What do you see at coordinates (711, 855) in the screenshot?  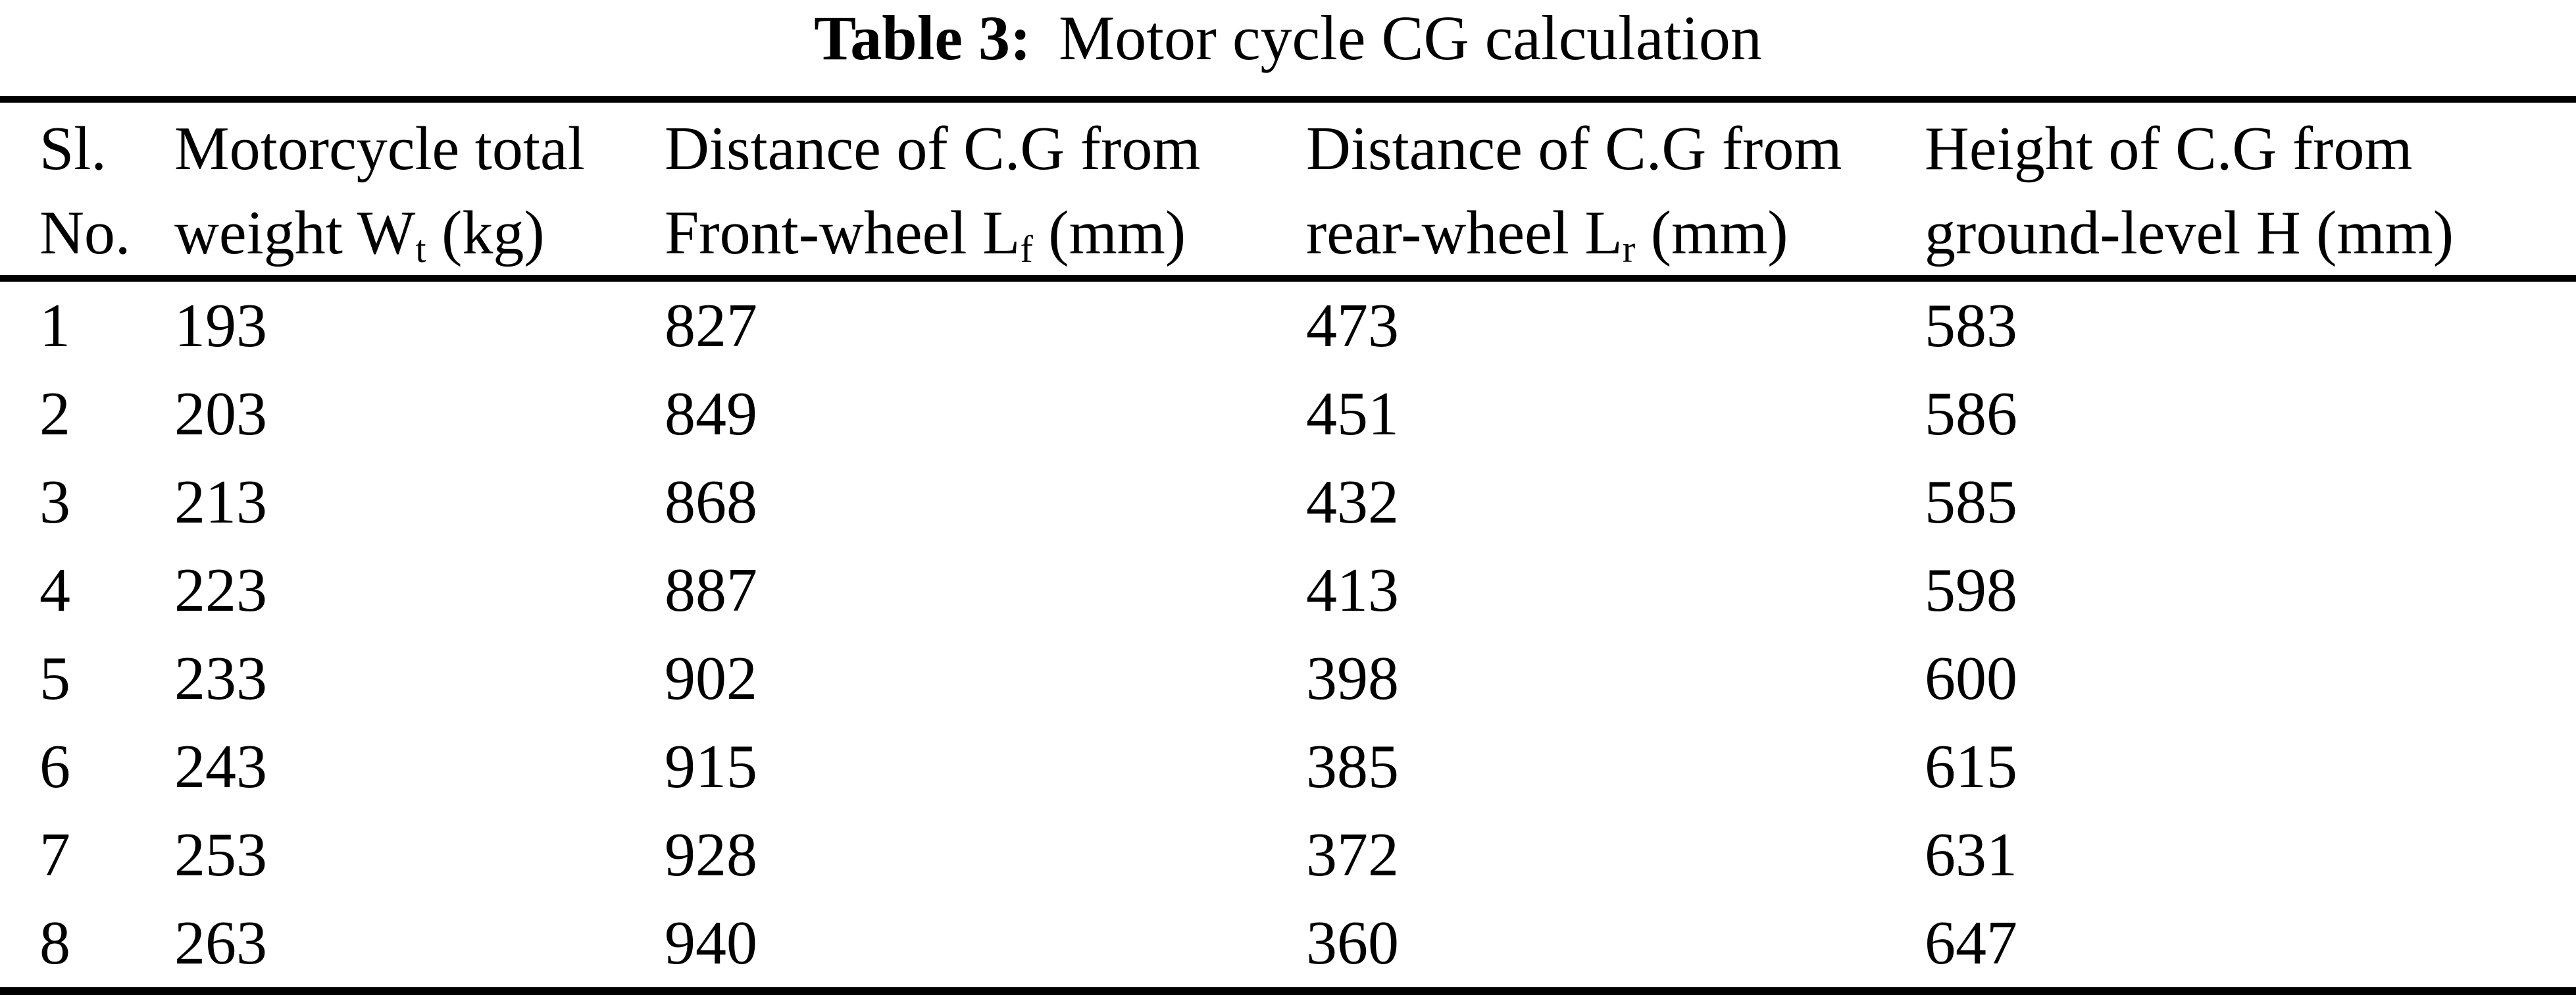 I see `cell-front-distance: 928` at bounding box center [711, 855].